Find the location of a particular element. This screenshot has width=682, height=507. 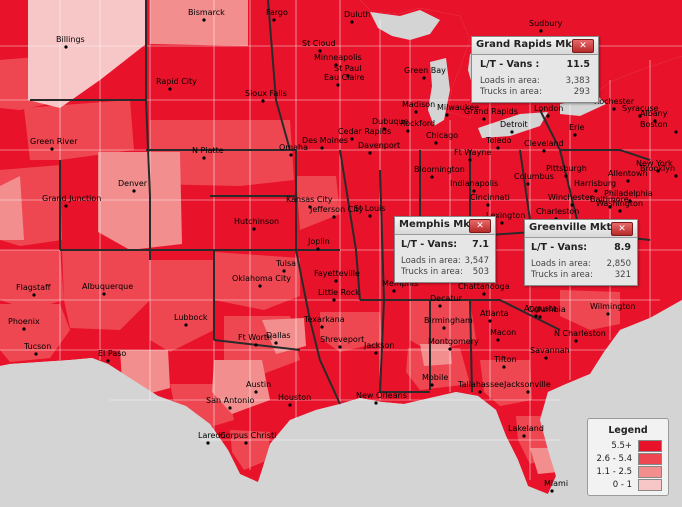

ratio-label: L/T - Vans : is located at coordinates (510, 64).